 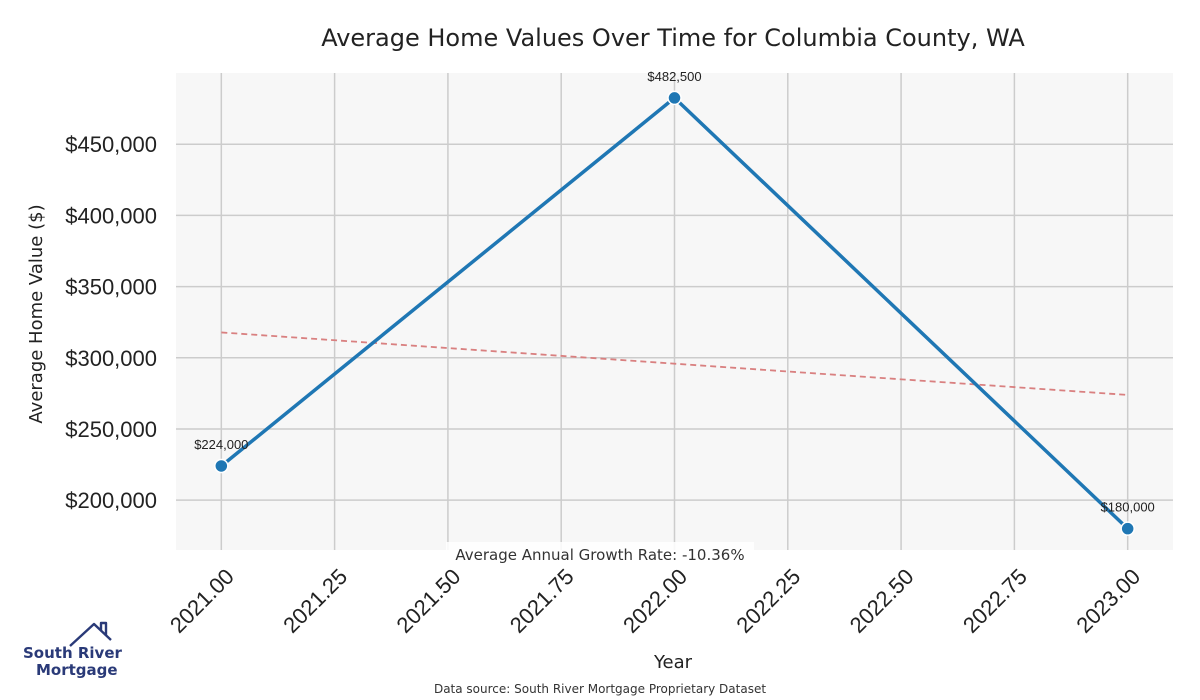 I want to click on y-tick-label: $450,000, so click(x=111, y=144).